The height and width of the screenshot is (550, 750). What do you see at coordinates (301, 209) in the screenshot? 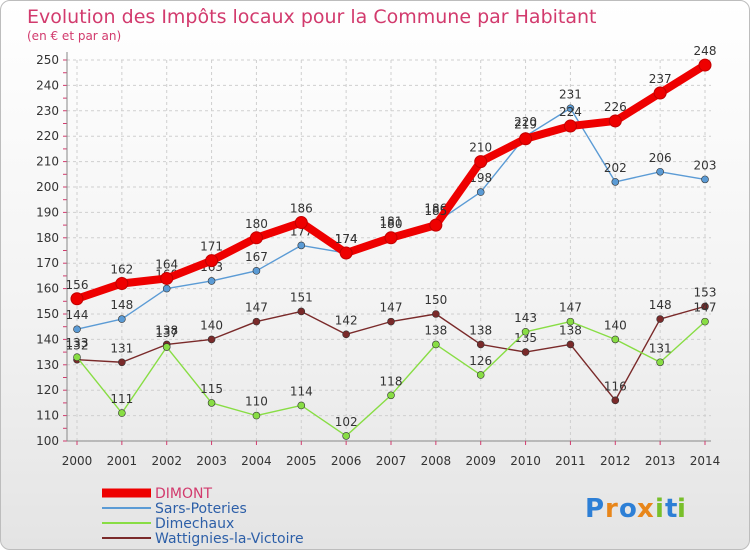
I see `data-label: 186` at bounding box center [301, 209].